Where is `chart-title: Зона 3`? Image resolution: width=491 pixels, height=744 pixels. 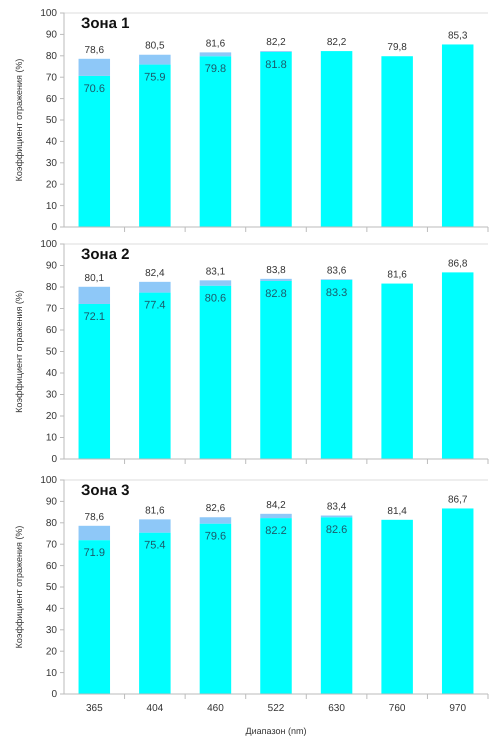 chart-title: Зона 3 is located at coordinates (105, 490).